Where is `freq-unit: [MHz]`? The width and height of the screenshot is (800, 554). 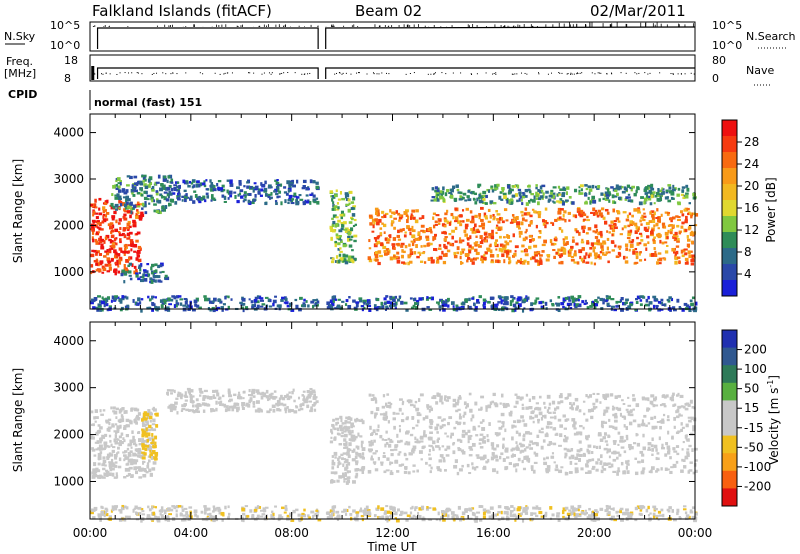 freq-unit: [MHz] is located at coordinates (20, 73).